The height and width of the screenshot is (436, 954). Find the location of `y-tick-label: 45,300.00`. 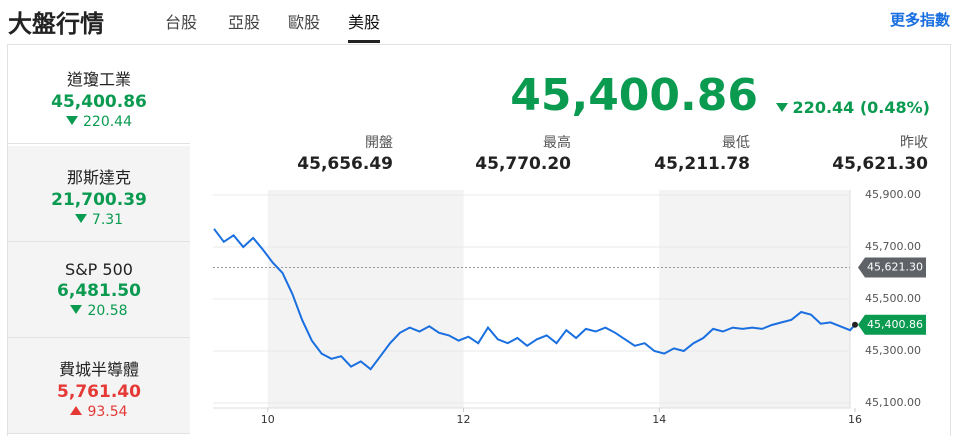

y-tick-label: 45,300.00 is located at coordinates (893, 350).